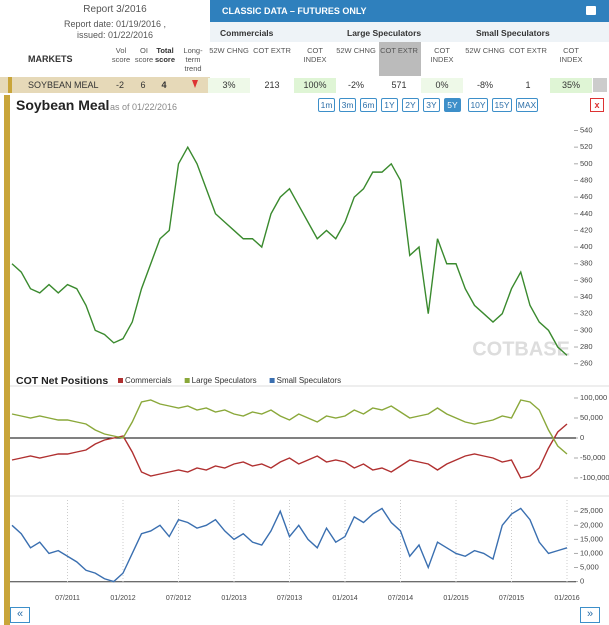 The height and width of the screenshot is (625, 609). Describe the element at coordinates (344, 598) in the screenshot. I see `x-tick-label: 01/2014` at that location.